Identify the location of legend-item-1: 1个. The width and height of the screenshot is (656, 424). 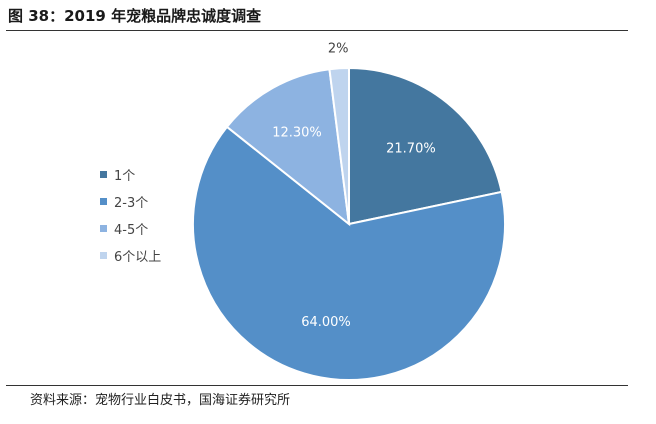
(130, 174).